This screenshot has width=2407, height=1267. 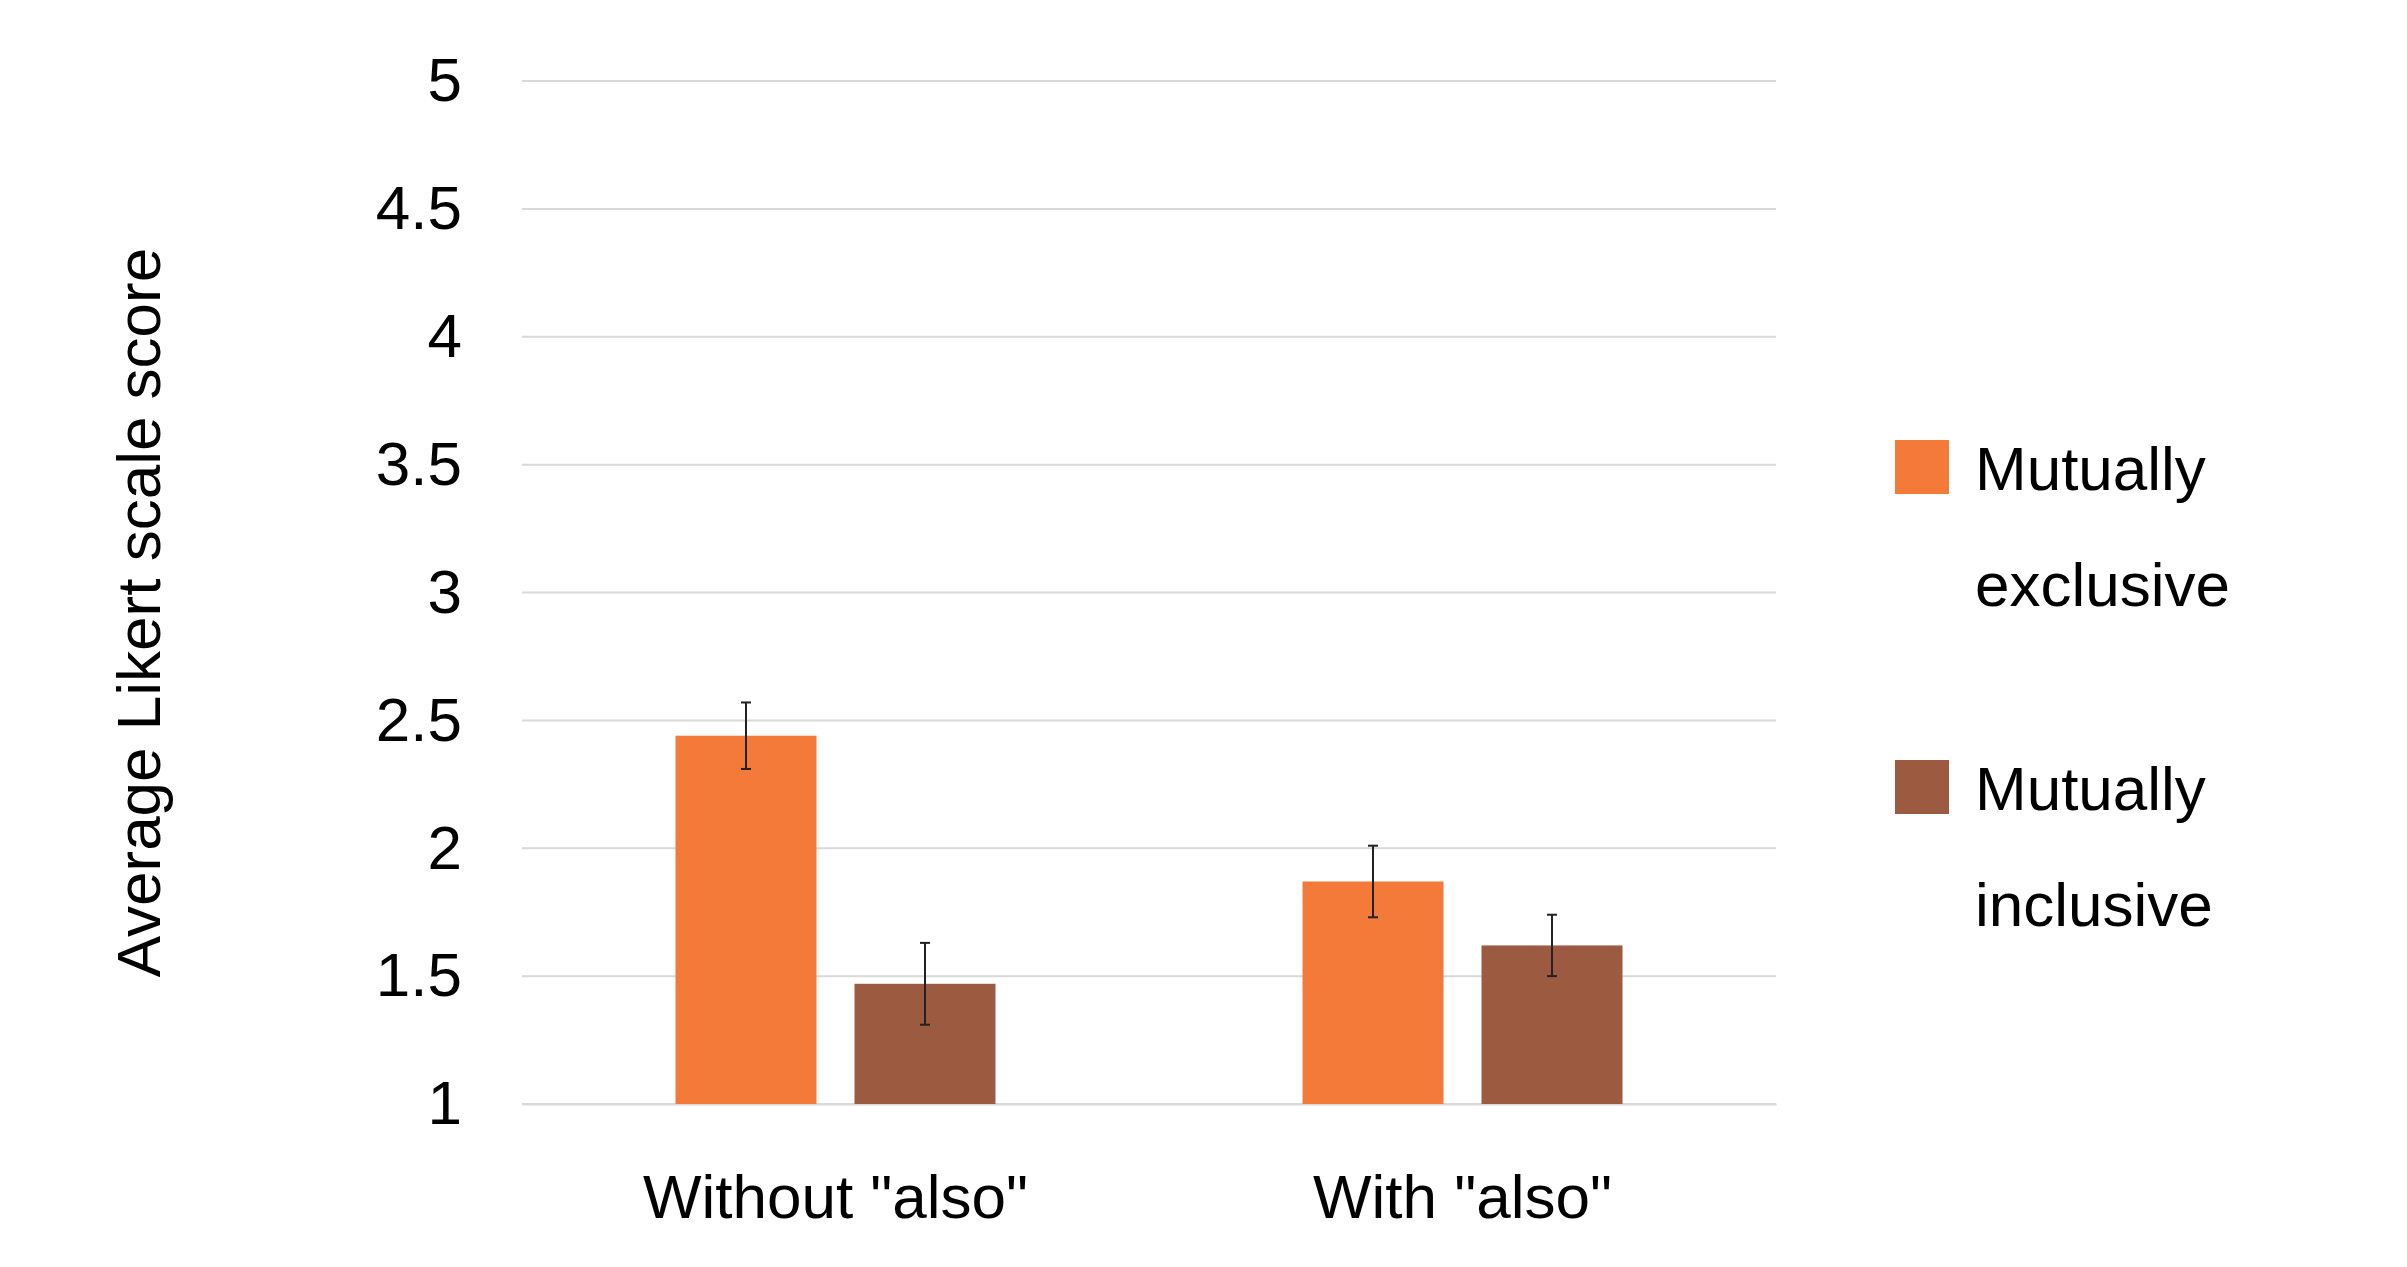 What do you see at coordinates (418, 975) in the screenshot?
I see `y-tick-label: 1.5` at bounding box center [418, 975].